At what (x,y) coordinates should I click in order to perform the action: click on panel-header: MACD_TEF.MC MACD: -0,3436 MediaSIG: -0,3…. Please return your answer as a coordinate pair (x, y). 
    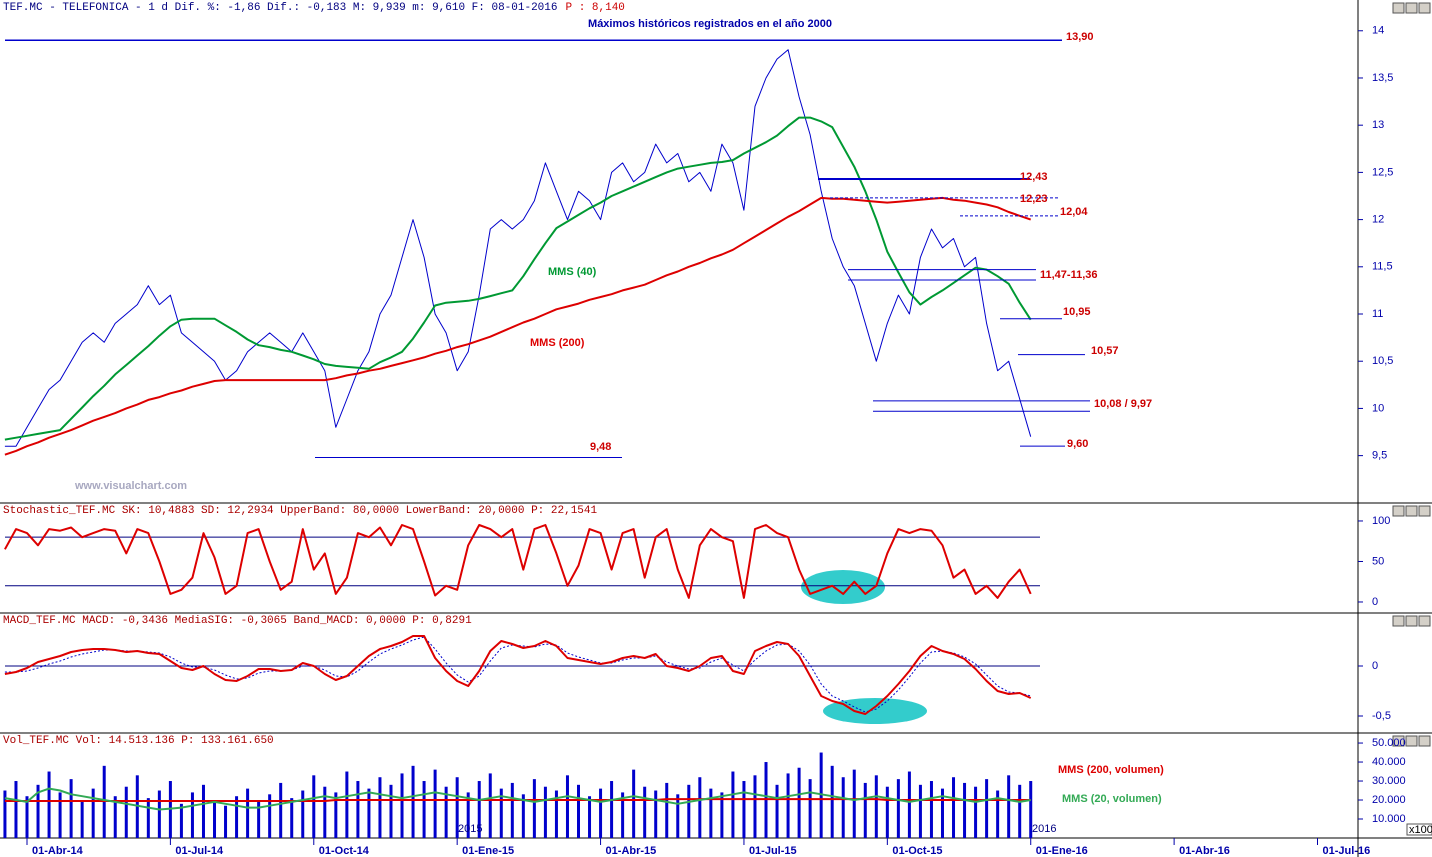
    Looking at the image, I should click on (237, 621).